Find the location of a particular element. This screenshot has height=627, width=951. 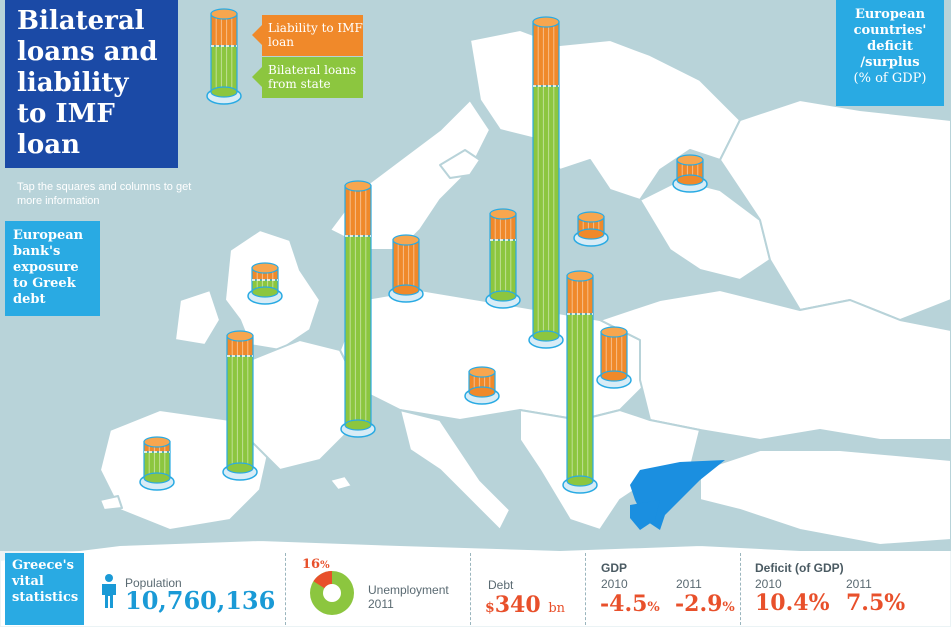

donut-hole is located at coordinates (332, 593).